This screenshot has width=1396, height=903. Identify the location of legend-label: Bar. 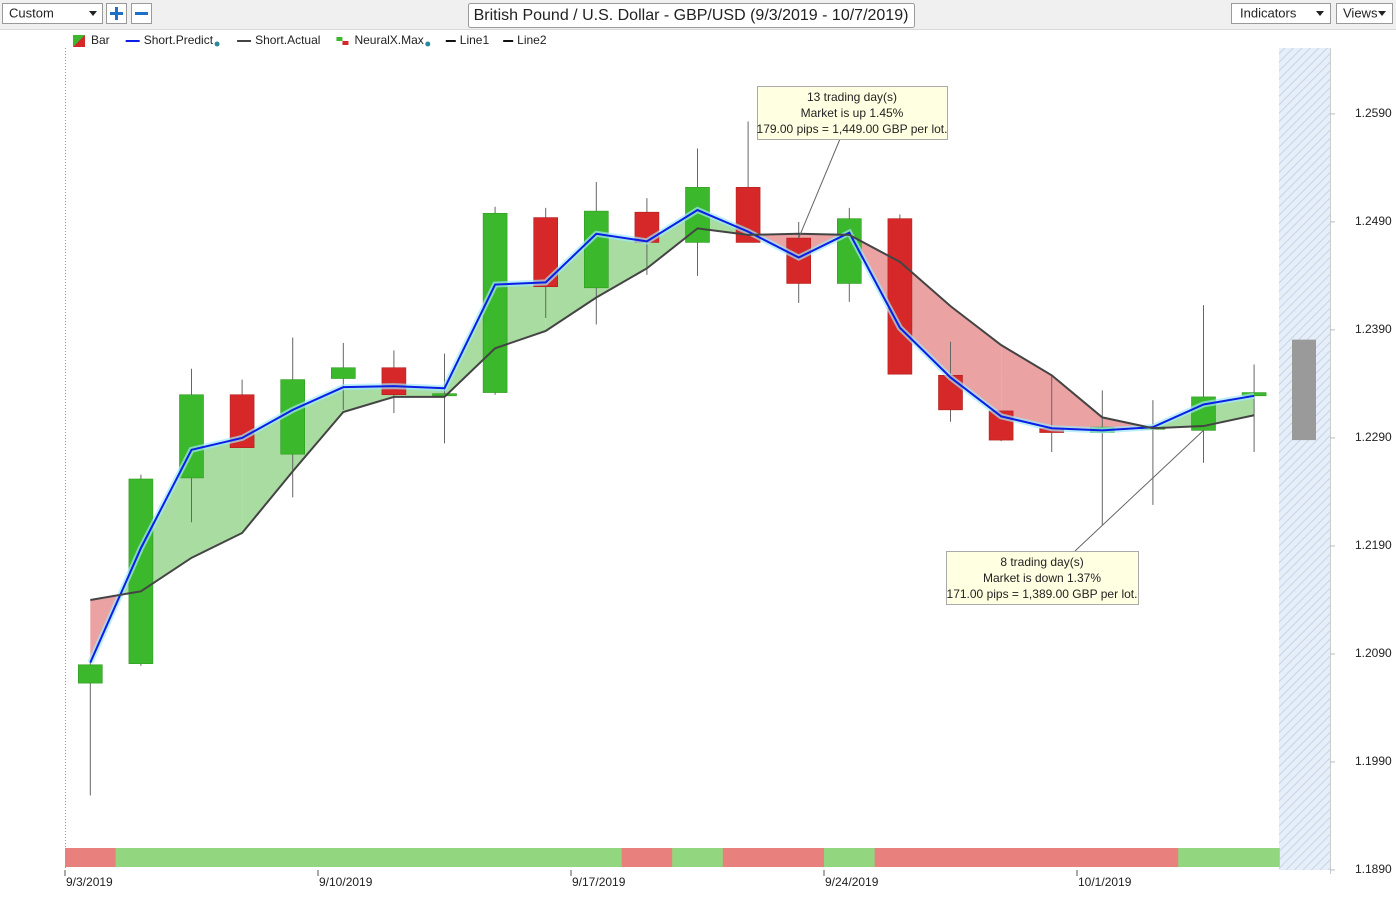
(100, 40).